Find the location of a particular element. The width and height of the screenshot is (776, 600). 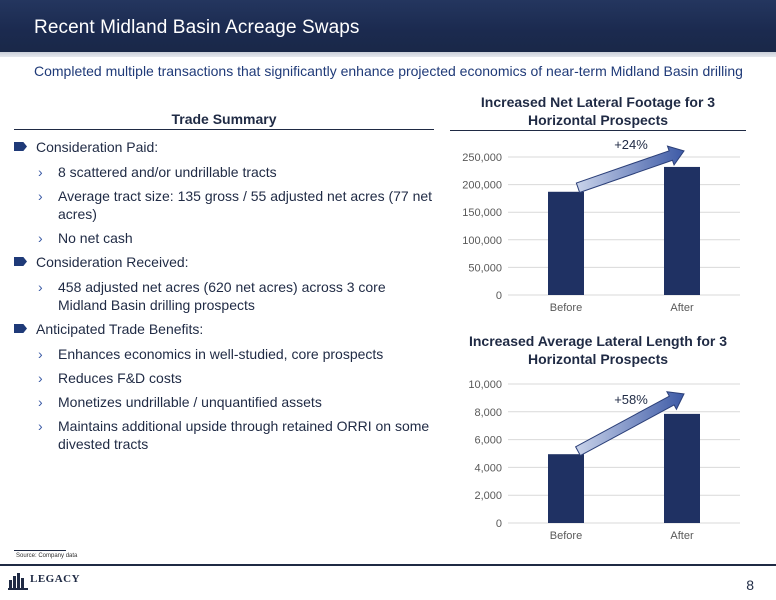

logo-text: LEGACY is located at coordinates (55, 579).